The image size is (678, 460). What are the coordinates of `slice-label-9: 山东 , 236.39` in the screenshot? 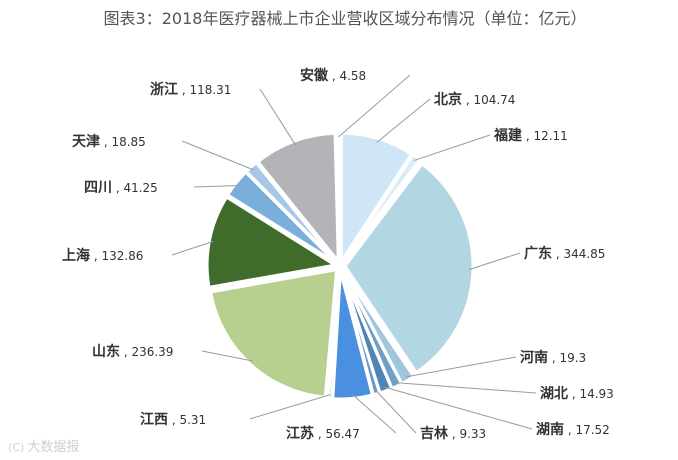 It's located at (132, 351).